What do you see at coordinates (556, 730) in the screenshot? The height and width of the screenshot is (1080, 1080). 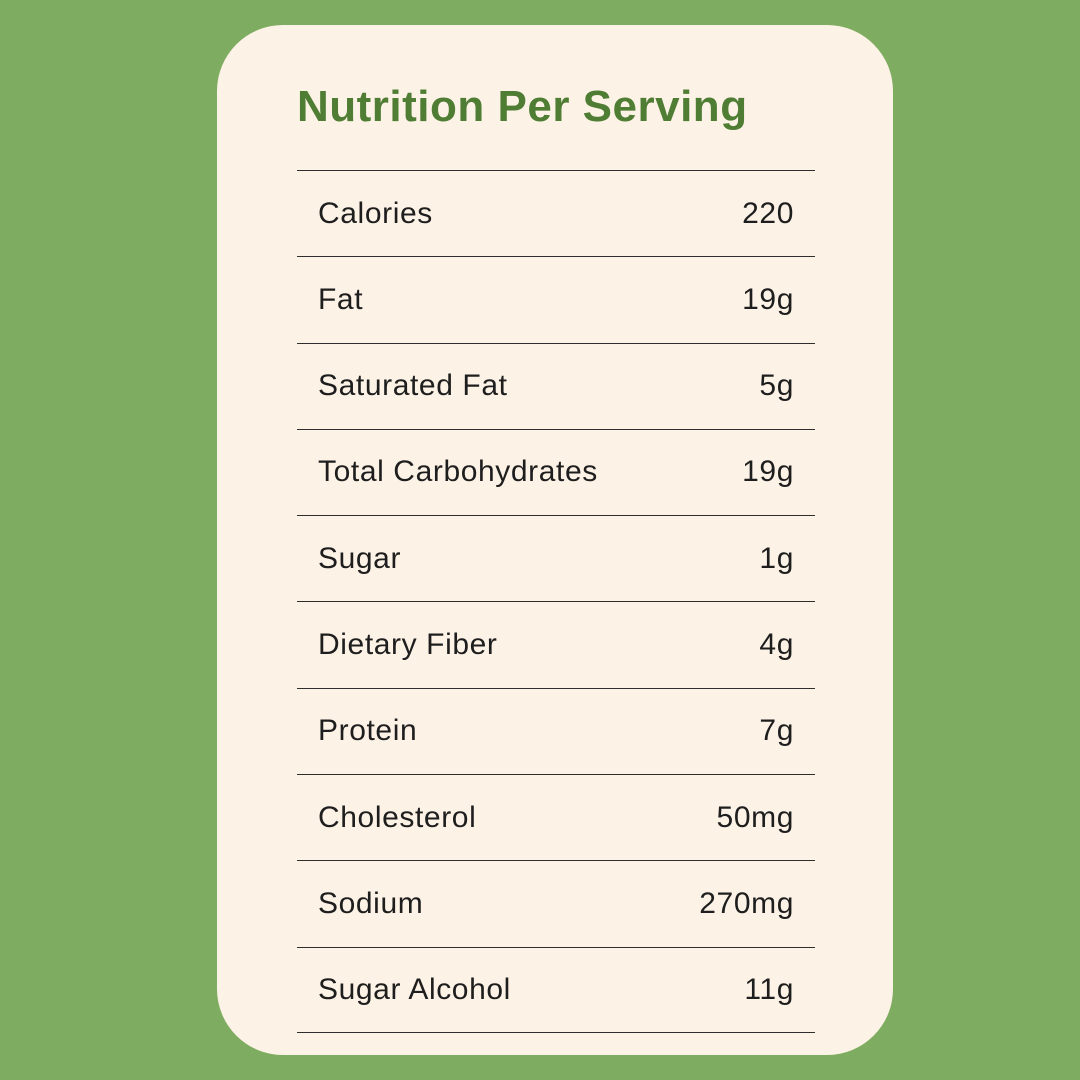 I see `table-row: Protein 7g` at bounding box center [556, 730].